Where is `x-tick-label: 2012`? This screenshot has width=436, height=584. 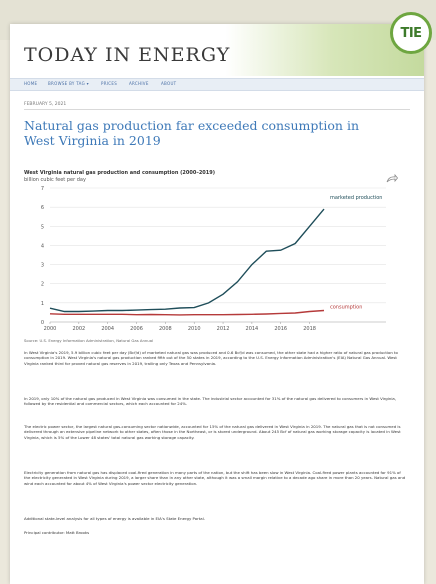
x-tick-label: 2012 is located at coordinates (223, 329).